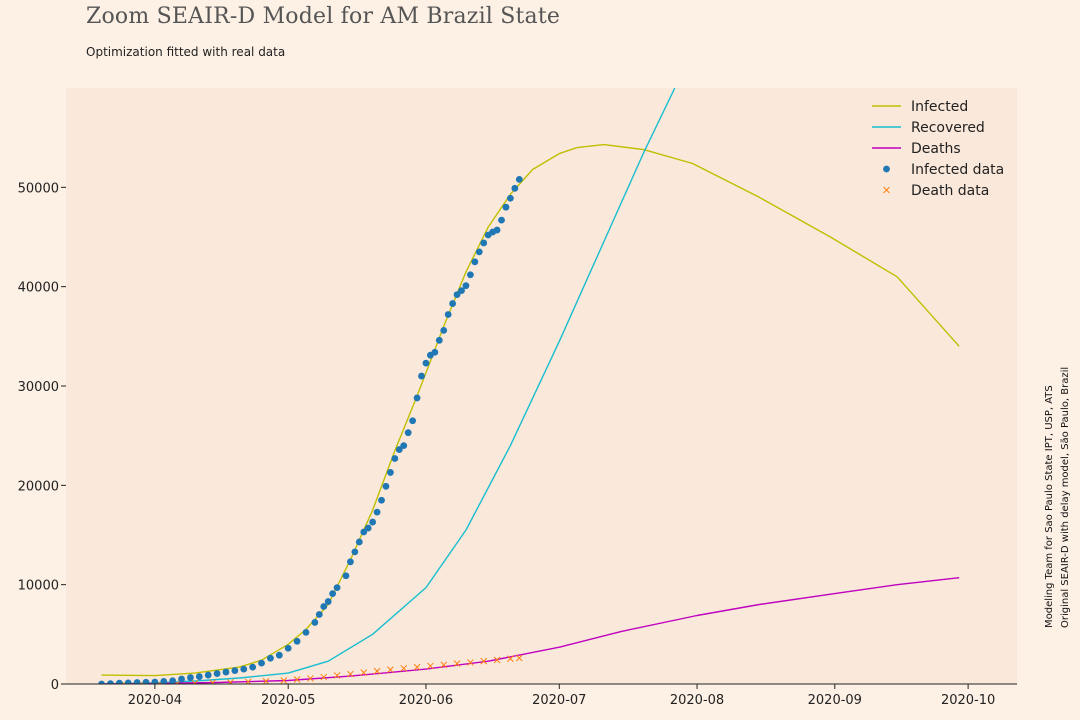 This screenshot has height=720, width=1080. I want to click on x-tick-label: 2020-10, so click(968, 700).